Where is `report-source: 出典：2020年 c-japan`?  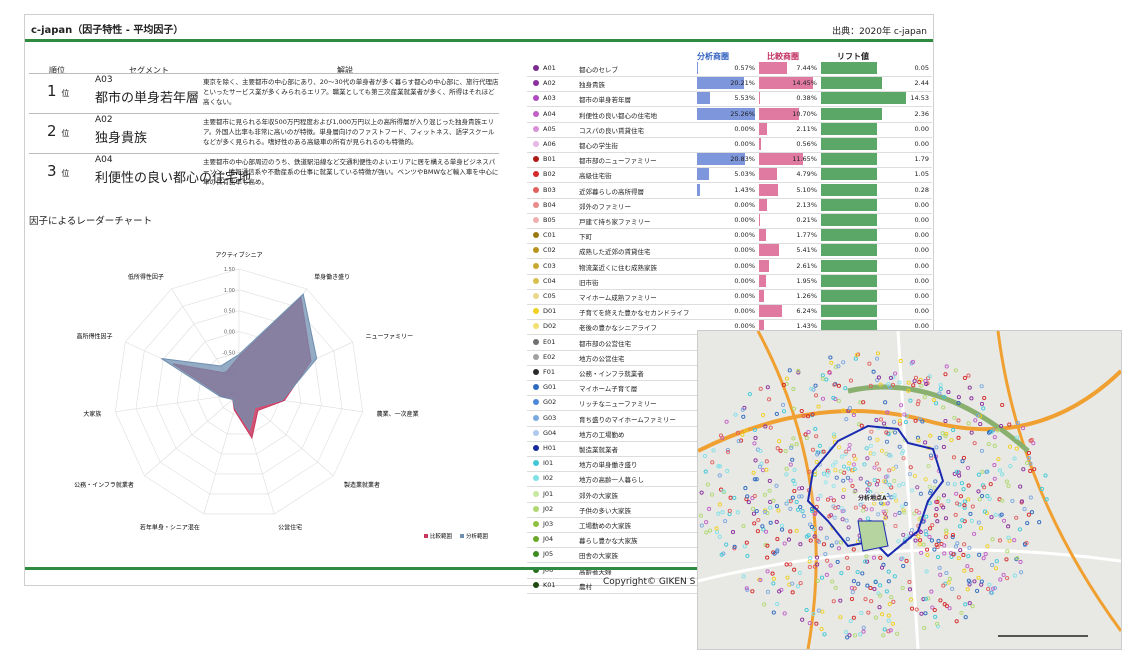 report-source: 出典：2020年 c-japan is located at coordinates (879, 32).